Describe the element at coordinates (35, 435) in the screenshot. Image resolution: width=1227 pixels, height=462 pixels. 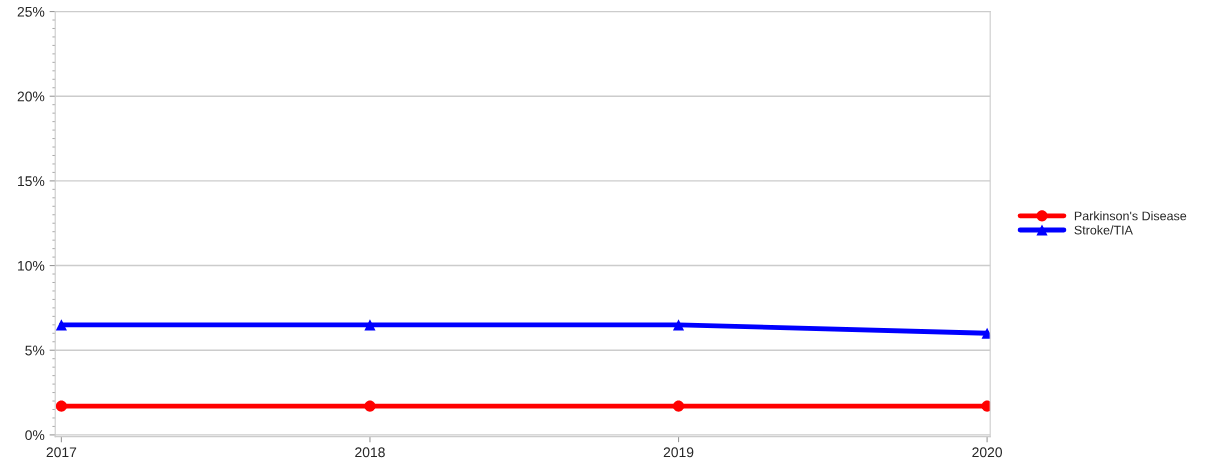
I see `y-tick-label: 0%` at that location.